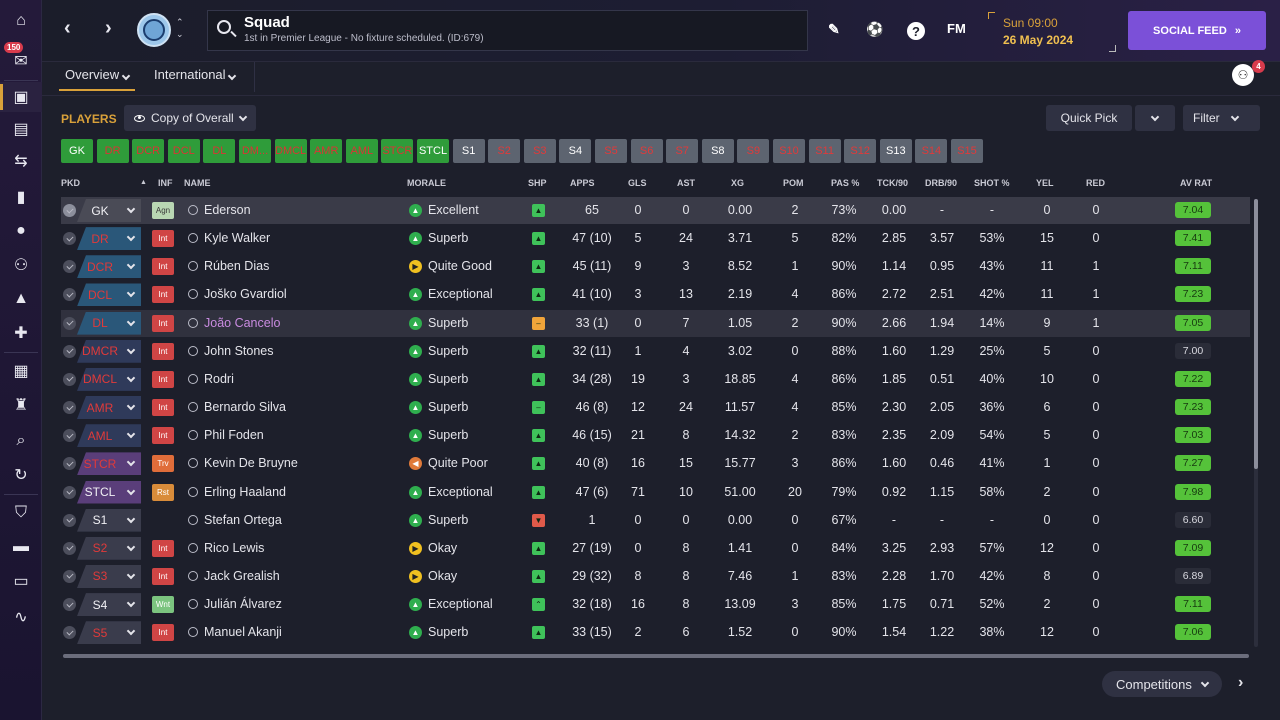 This screenshot has height=720, width=1280. I want to click on player-name: Julián Álvarez, so click(243, 604).